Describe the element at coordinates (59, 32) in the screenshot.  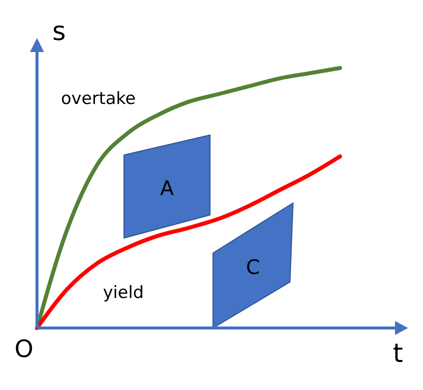
I see `y-axis-title: s` at that location.